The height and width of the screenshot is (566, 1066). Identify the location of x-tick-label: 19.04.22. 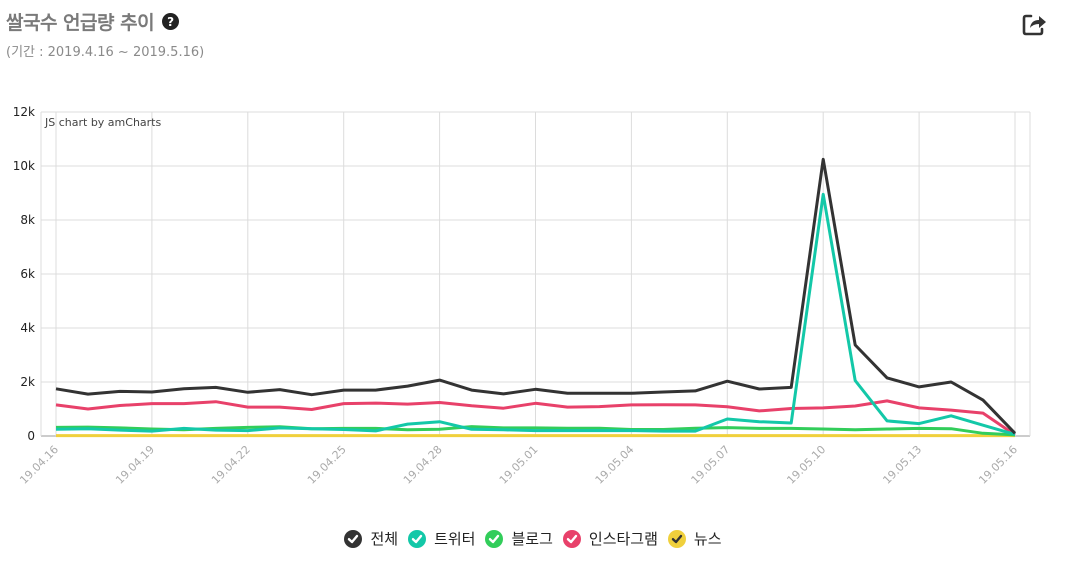
(231, 465).